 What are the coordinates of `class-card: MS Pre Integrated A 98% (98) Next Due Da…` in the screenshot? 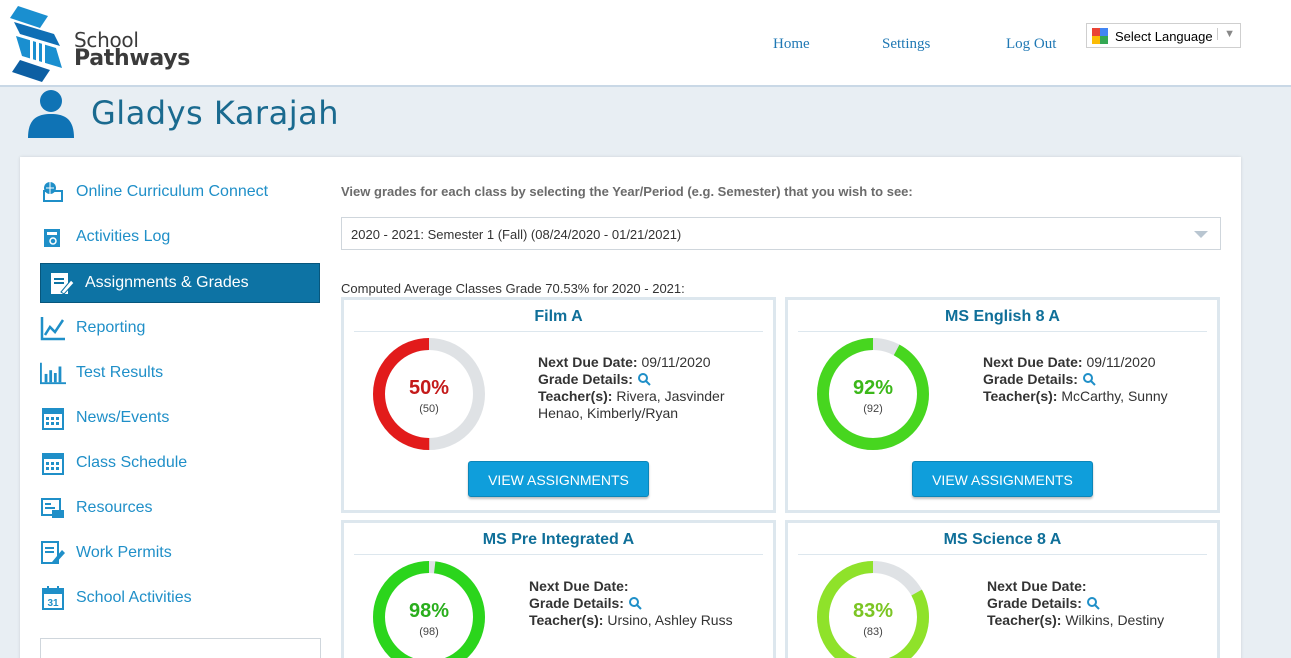 It's located at (558, 589).